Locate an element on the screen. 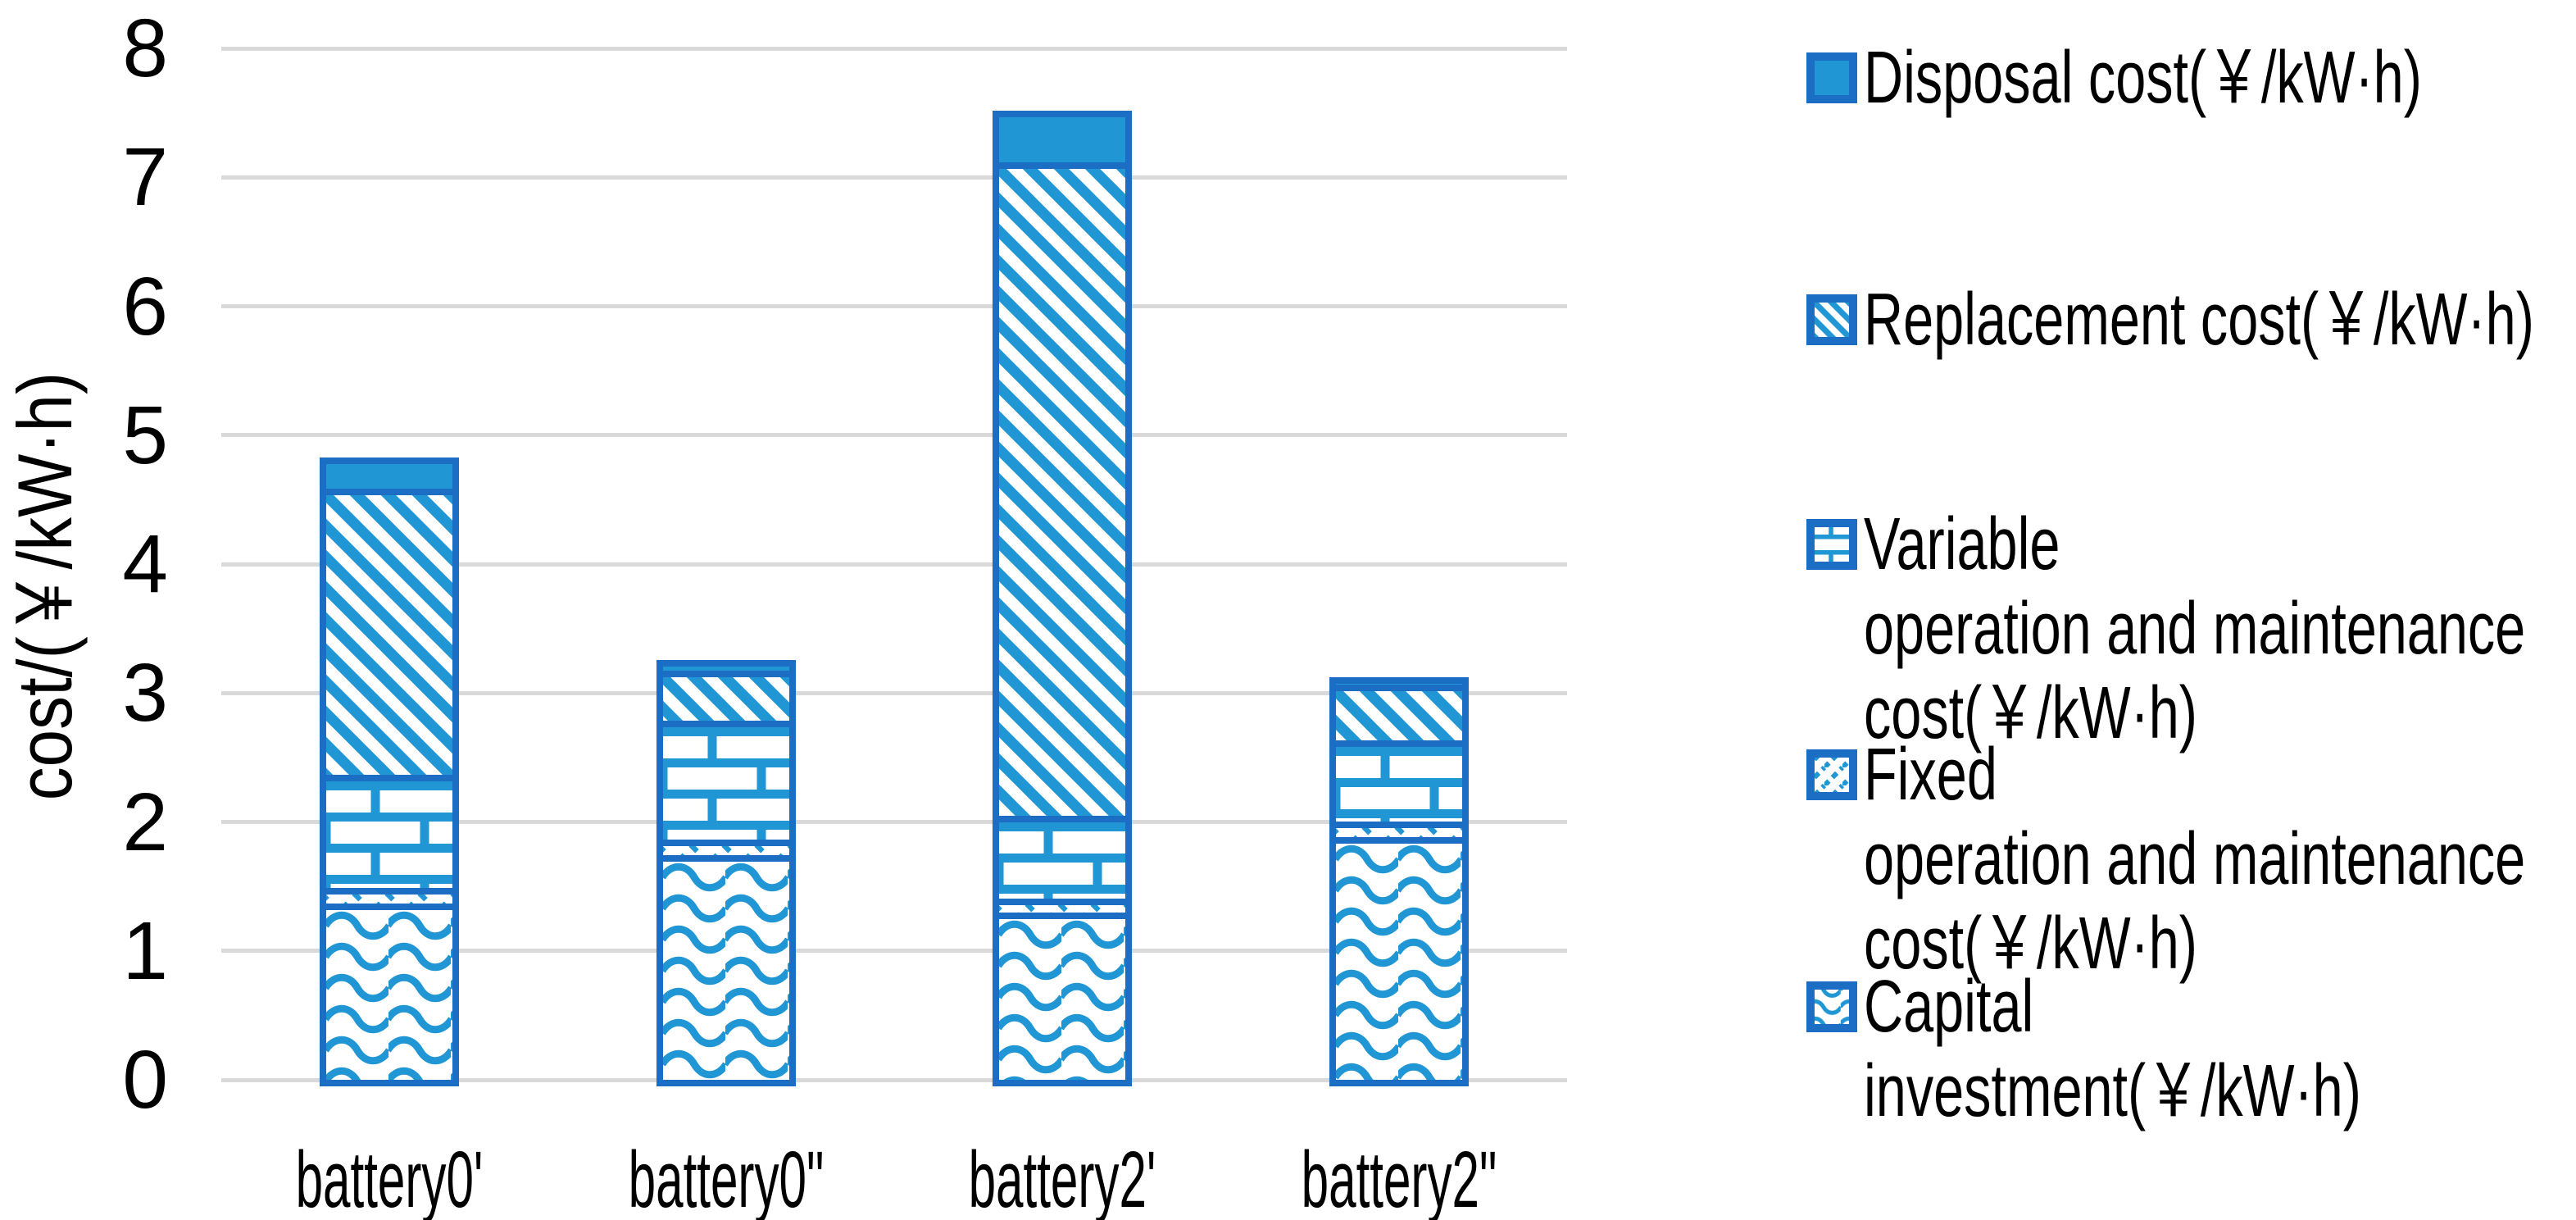 The image size is (2576, 1220). legend-item-capital: Capital investment(￥/kW·h) is located at coordinates (2171, 1049).